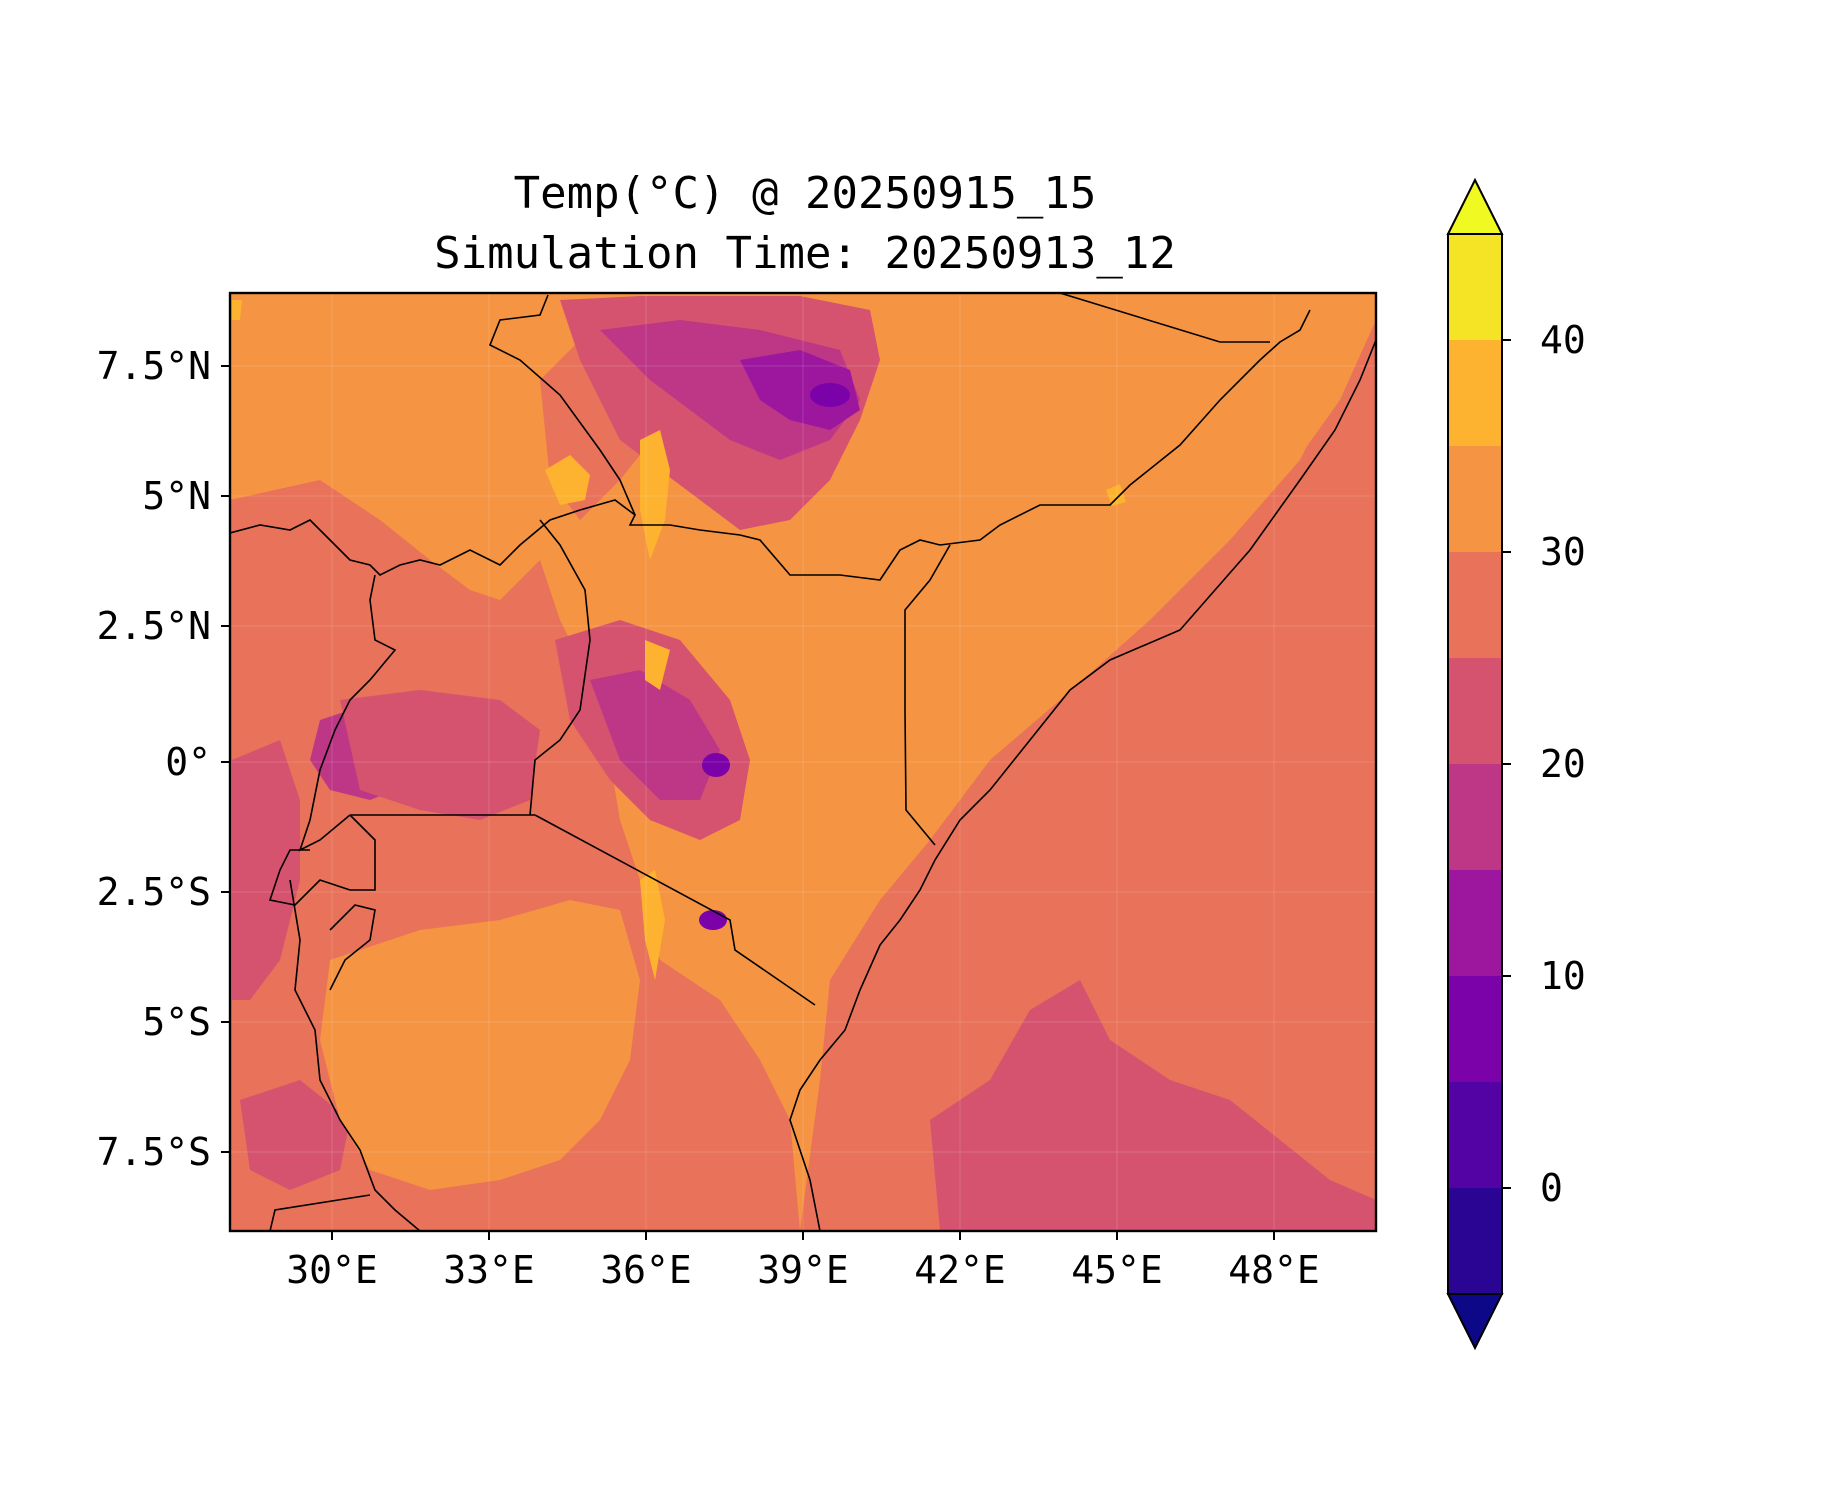 The width and height of the screenshot is (1833, 1500). I want to click on tanzania-interior-warm, so click(480, 1045).